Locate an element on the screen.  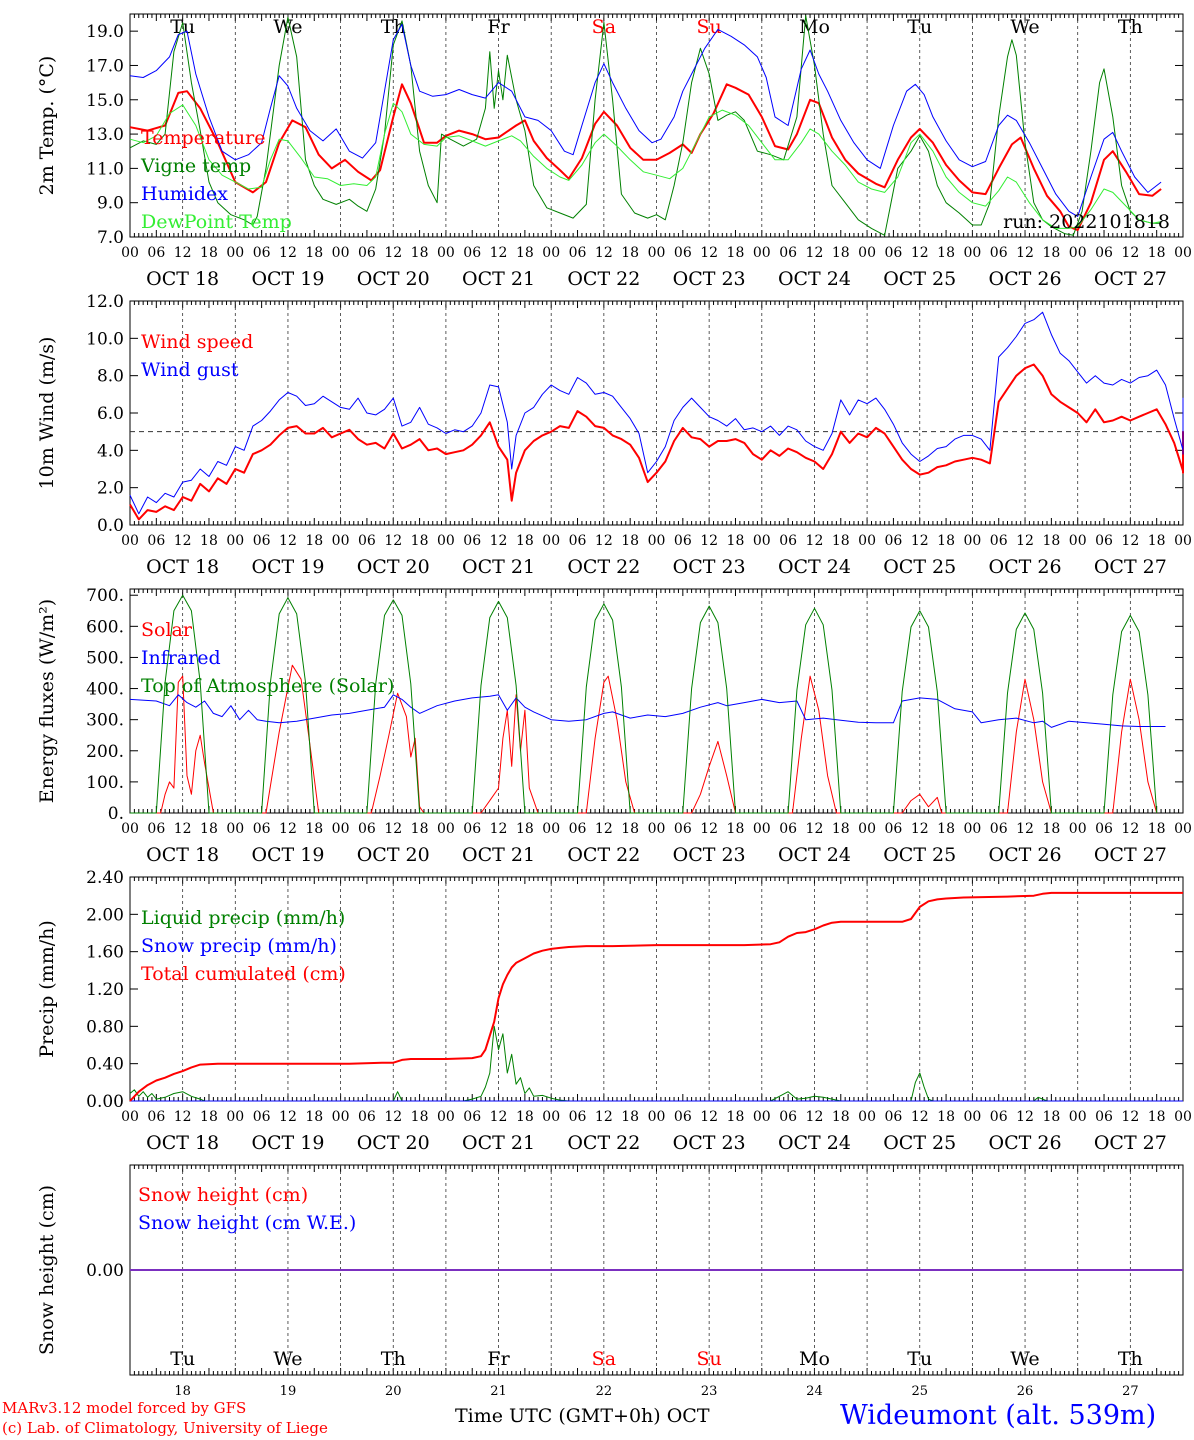
legend-wind-gust: Wind gust is located at coordinates (190, 370).